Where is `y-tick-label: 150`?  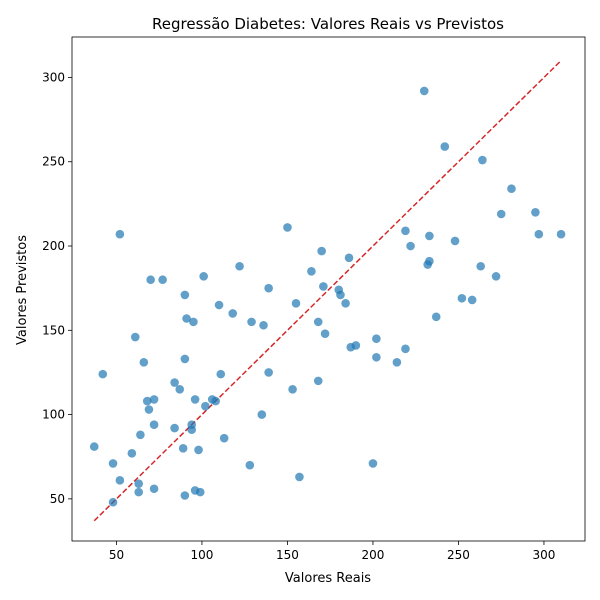 y-tick-label: 150 is located at coordinates (53, 330).